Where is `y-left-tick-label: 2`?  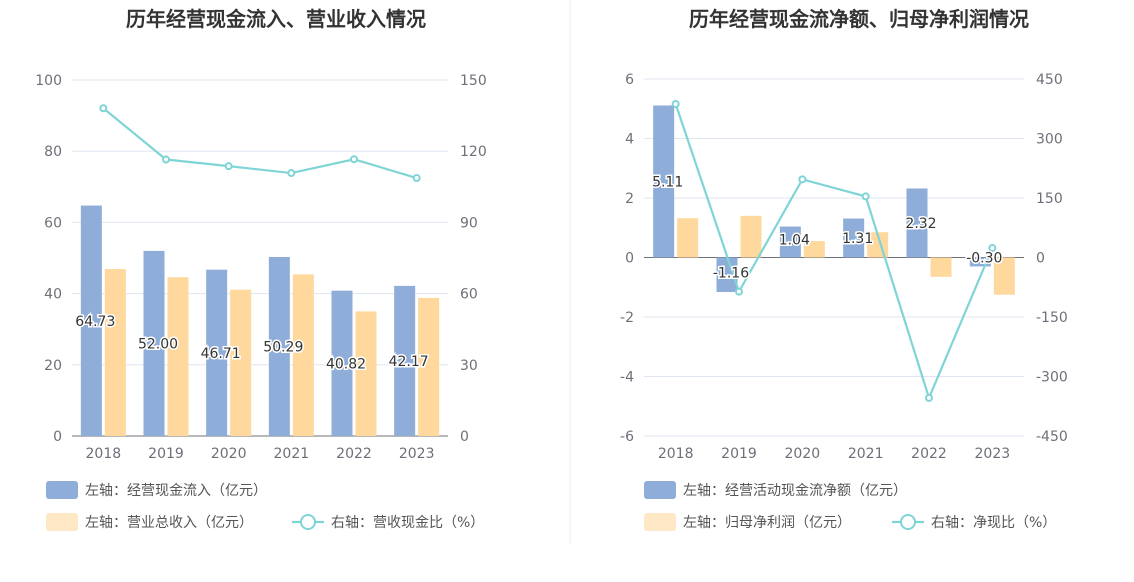
y-left-tick-label: 2 is located at coordinates (629, 199).